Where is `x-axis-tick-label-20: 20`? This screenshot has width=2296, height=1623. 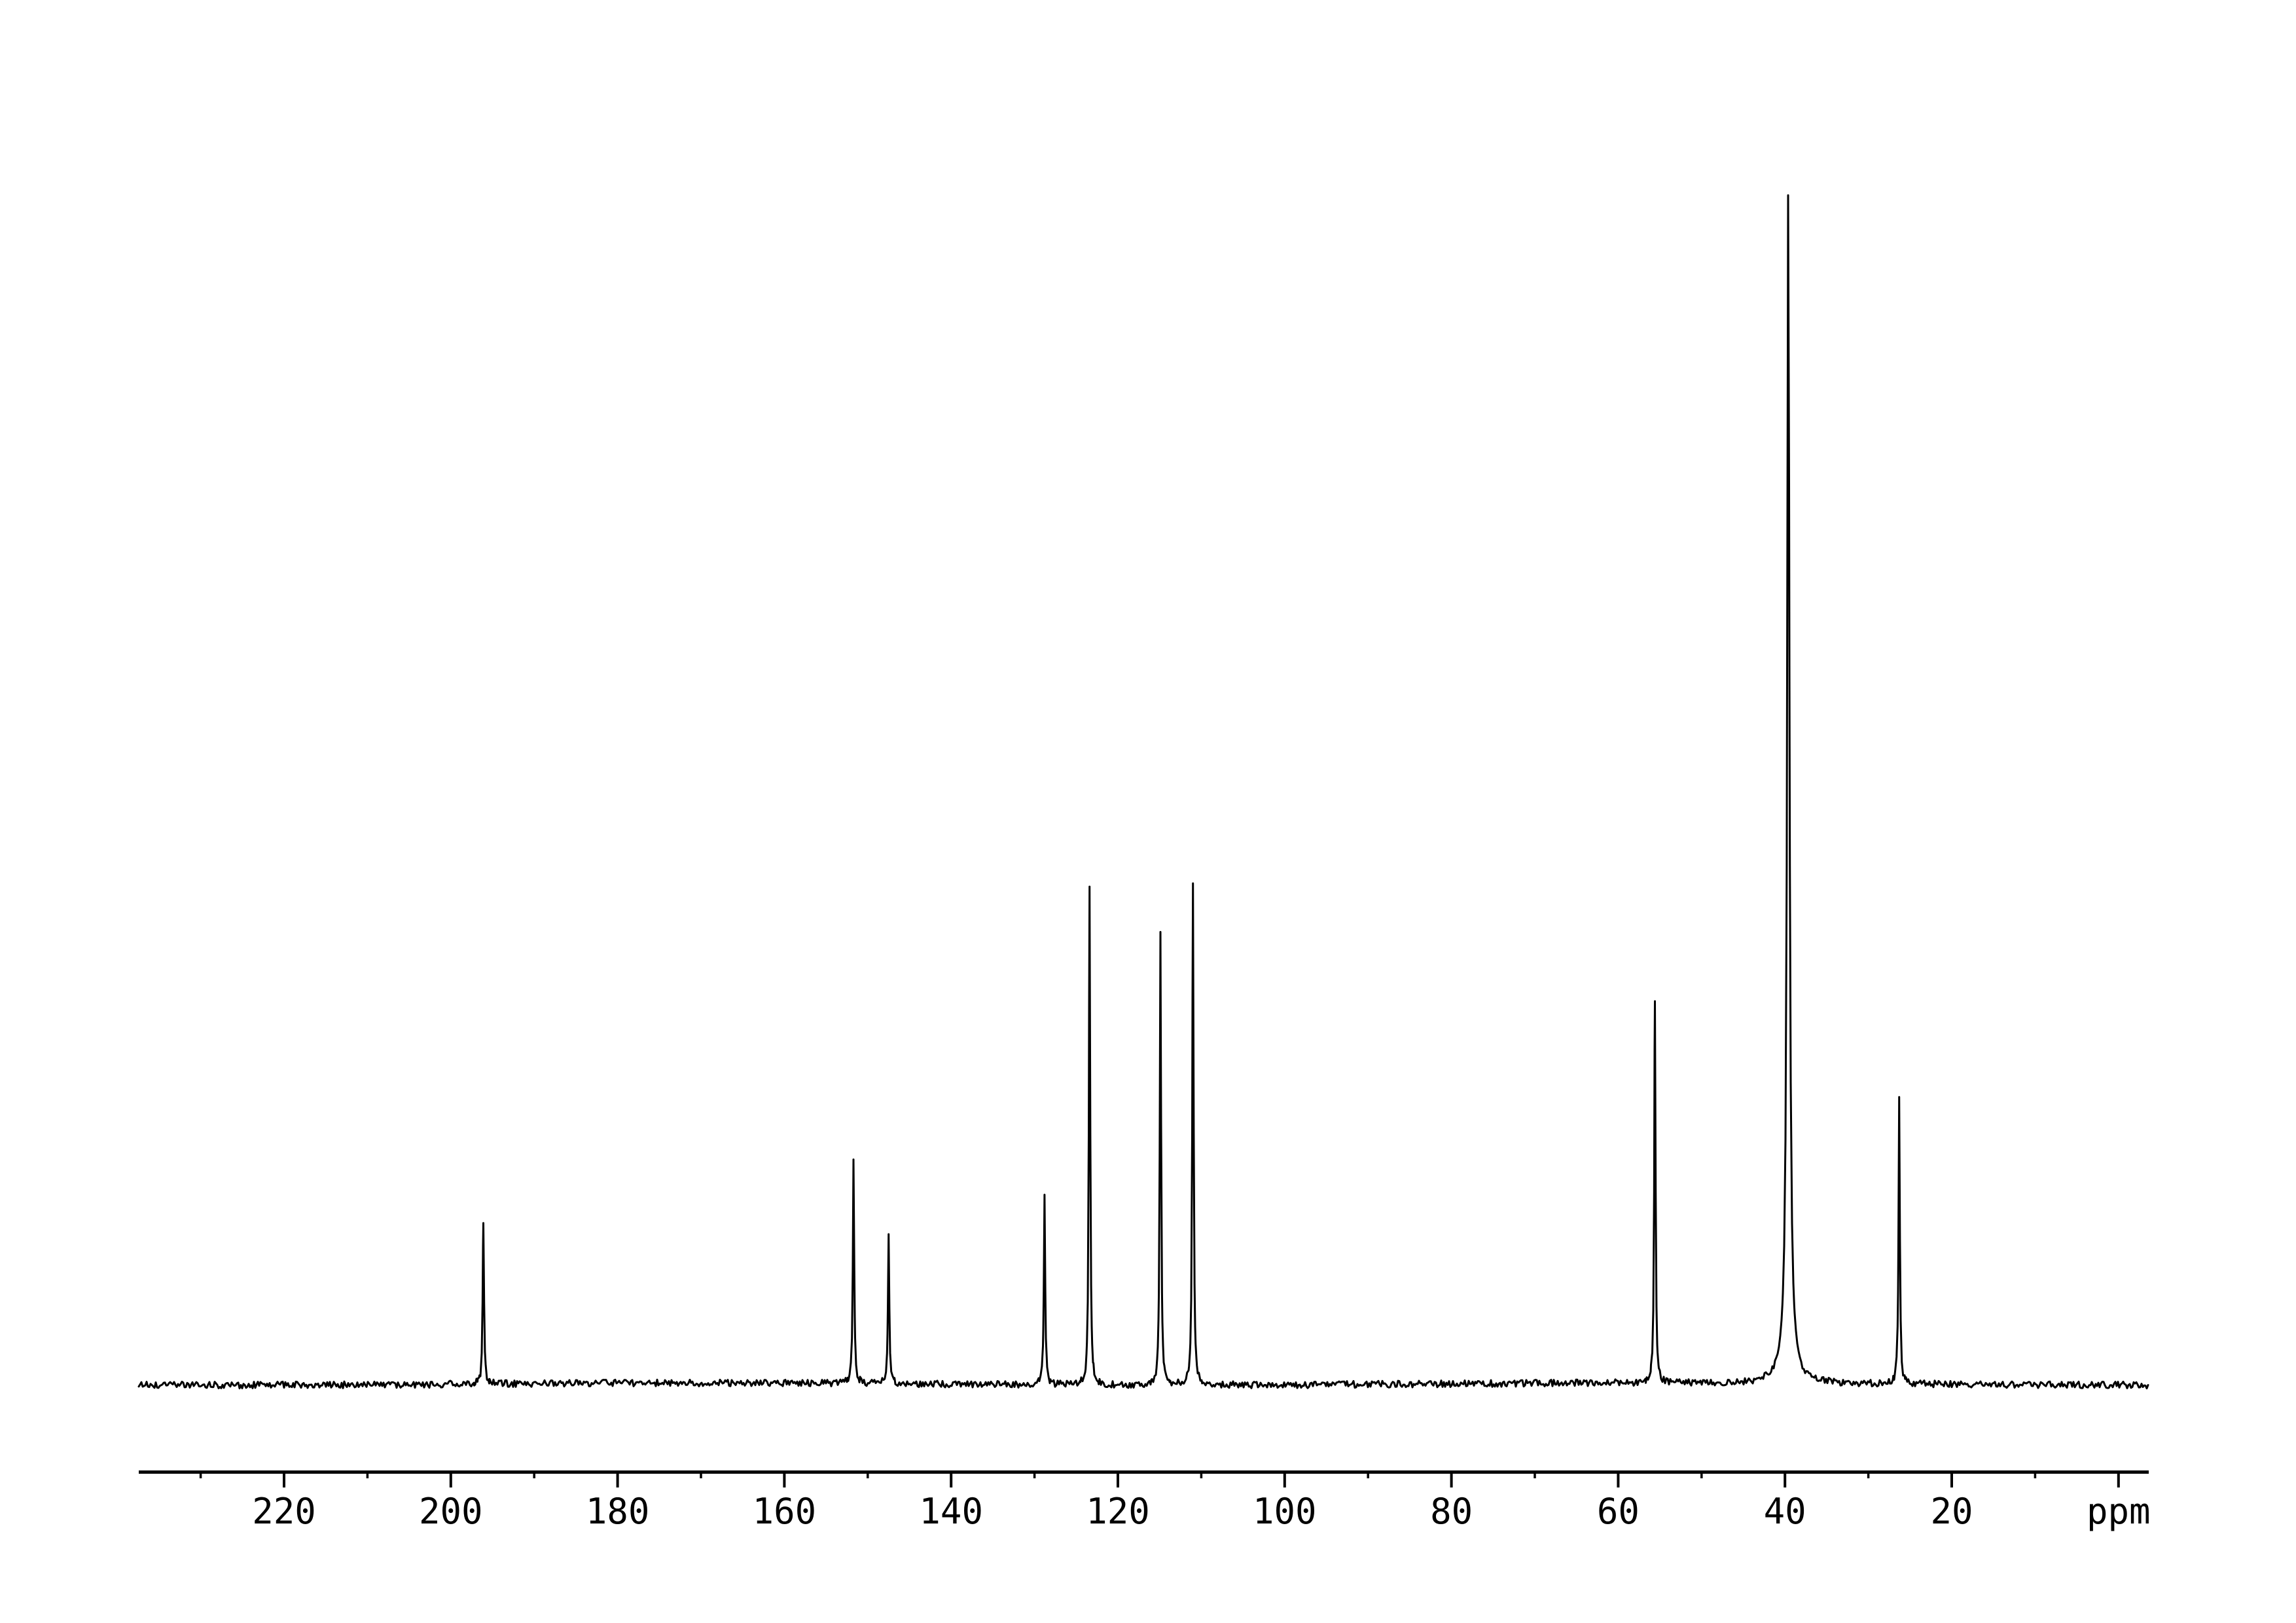
x-axis-tick-label-20: 20 is located at coordinates (1951, 1511).